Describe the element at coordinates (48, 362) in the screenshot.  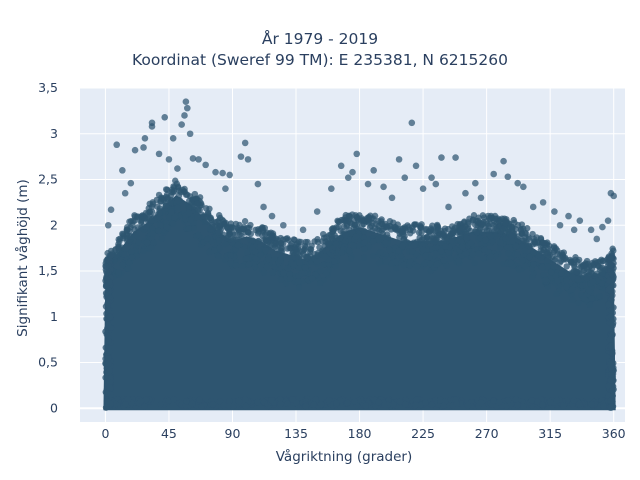
I see `y-tick-label: 0,5` at that location.